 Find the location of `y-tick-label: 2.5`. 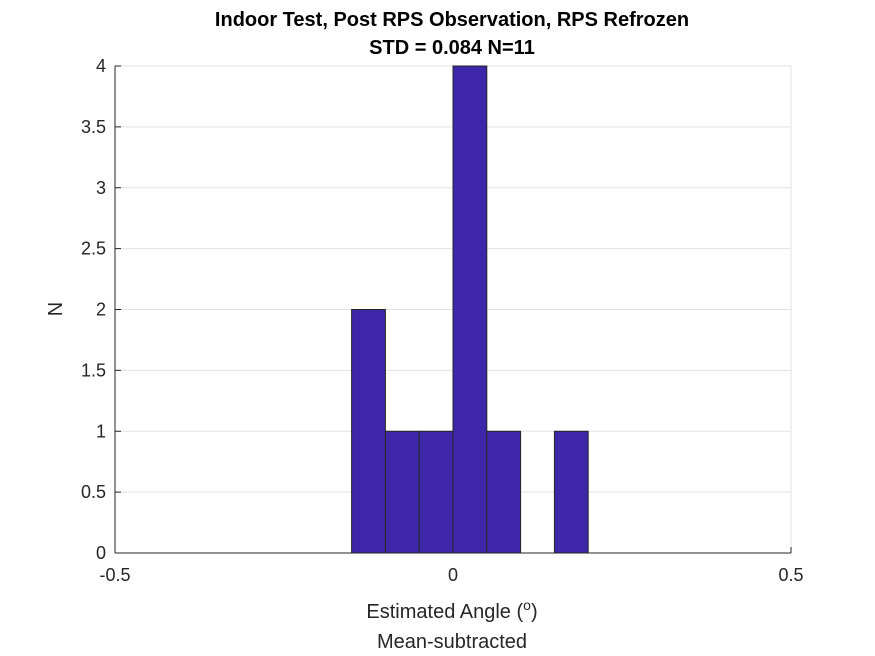

y-tick-label: 2.5 is located at coordinates (93, 249).